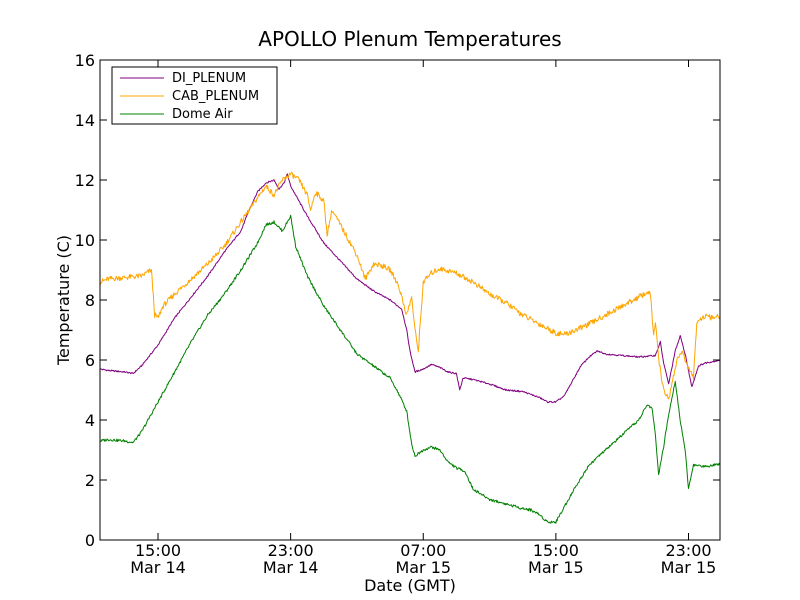 The width and height of the screenshot is (800, 600). I want to click on x-axis-label: Date (GMT), so click(410, 585).